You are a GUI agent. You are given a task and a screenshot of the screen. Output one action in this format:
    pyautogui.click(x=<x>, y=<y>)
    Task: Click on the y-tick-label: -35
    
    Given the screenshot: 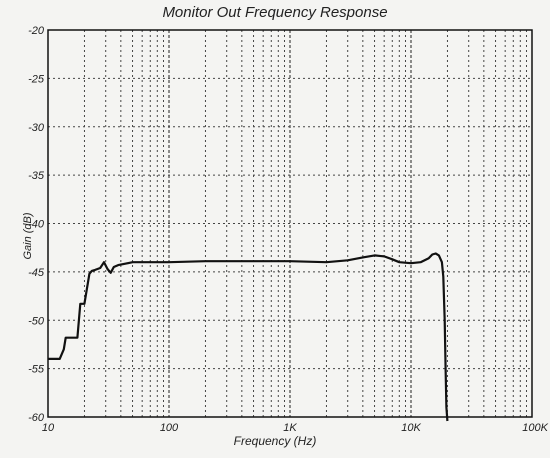 What is the action you would take?
    pyautogui.click(x=36, y=176)
    